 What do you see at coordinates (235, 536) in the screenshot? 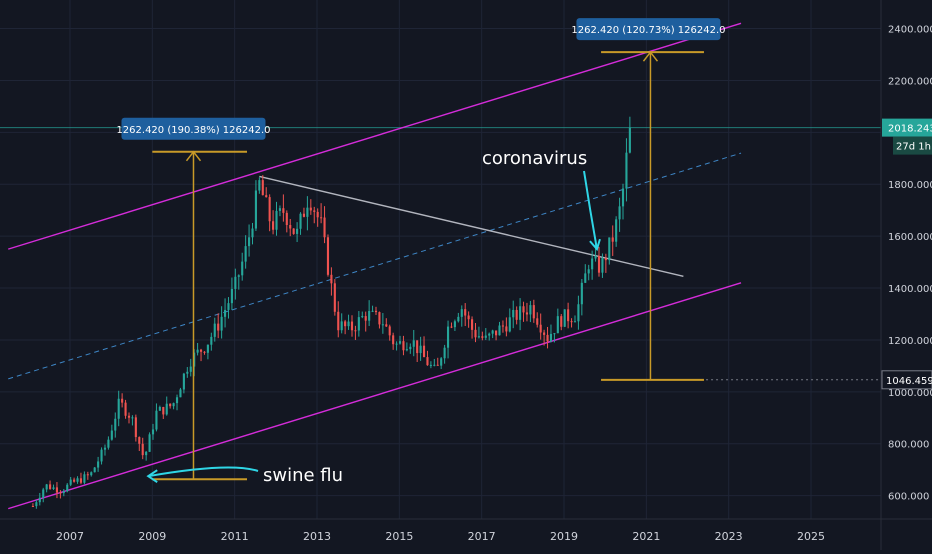
I see `x-tick-label: 2011` at bounding box center [235, 536].